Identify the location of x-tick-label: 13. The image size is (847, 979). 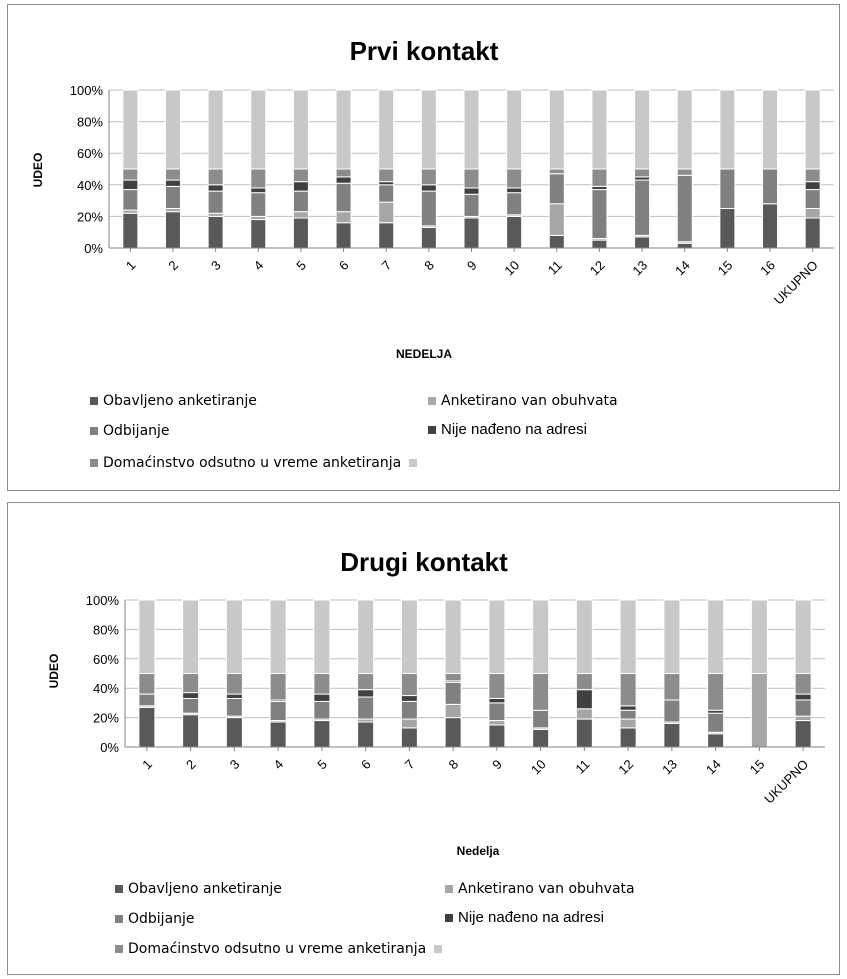
(669, 767).